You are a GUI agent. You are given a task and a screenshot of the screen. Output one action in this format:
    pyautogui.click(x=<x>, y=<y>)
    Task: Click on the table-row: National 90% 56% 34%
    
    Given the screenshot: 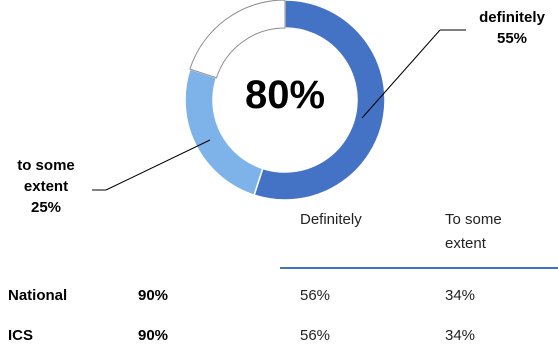 What is the action you would take?
    pyautogui.click(x=279, y=296)
    